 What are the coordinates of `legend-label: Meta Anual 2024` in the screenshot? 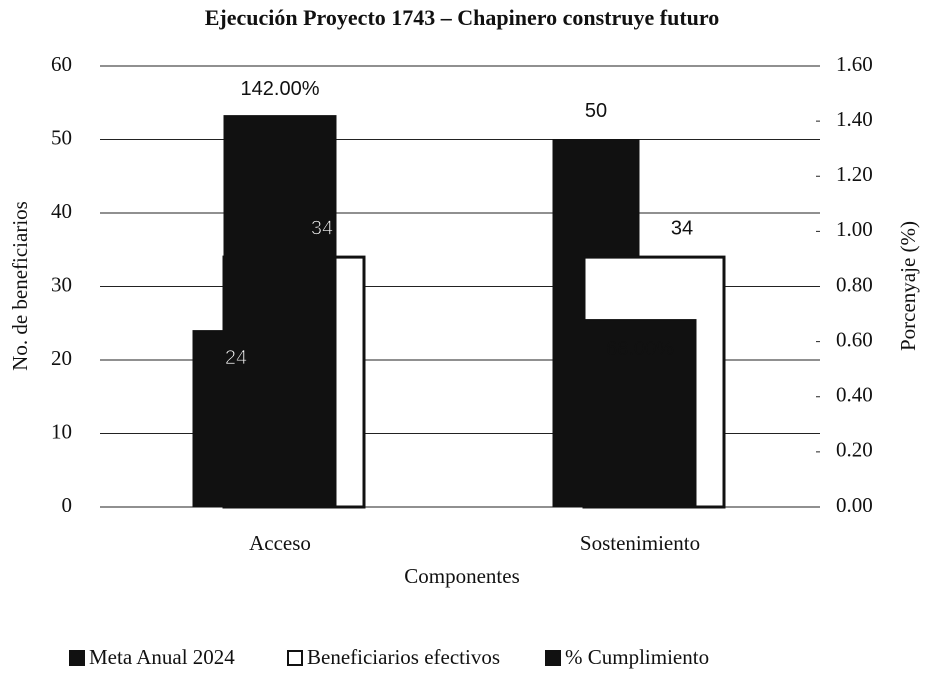 It's located at (162, 657).